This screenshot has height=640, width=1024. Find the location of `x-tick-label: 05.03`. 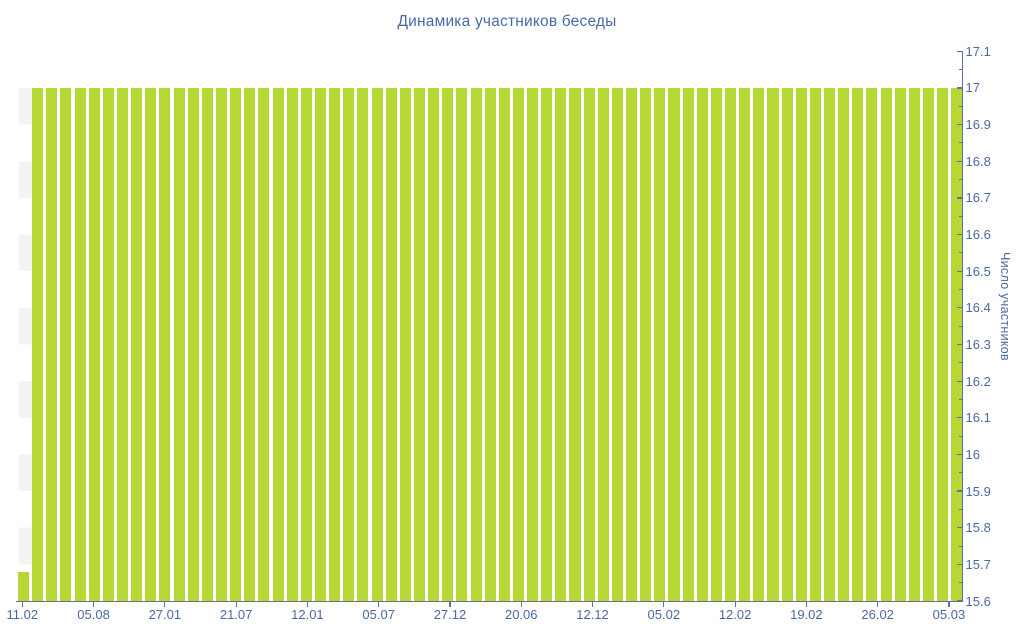

x-tick-label: 05.03 is located at coordinates (949, 614).